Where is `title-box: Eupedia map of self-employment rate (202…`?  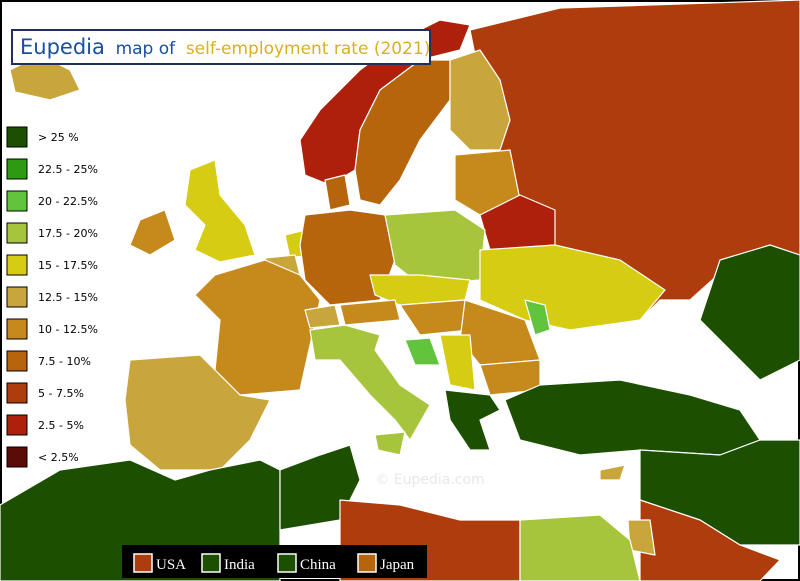 title-box: Eupedia map of self-employment rate (202… is located at coordinates (221, 47).